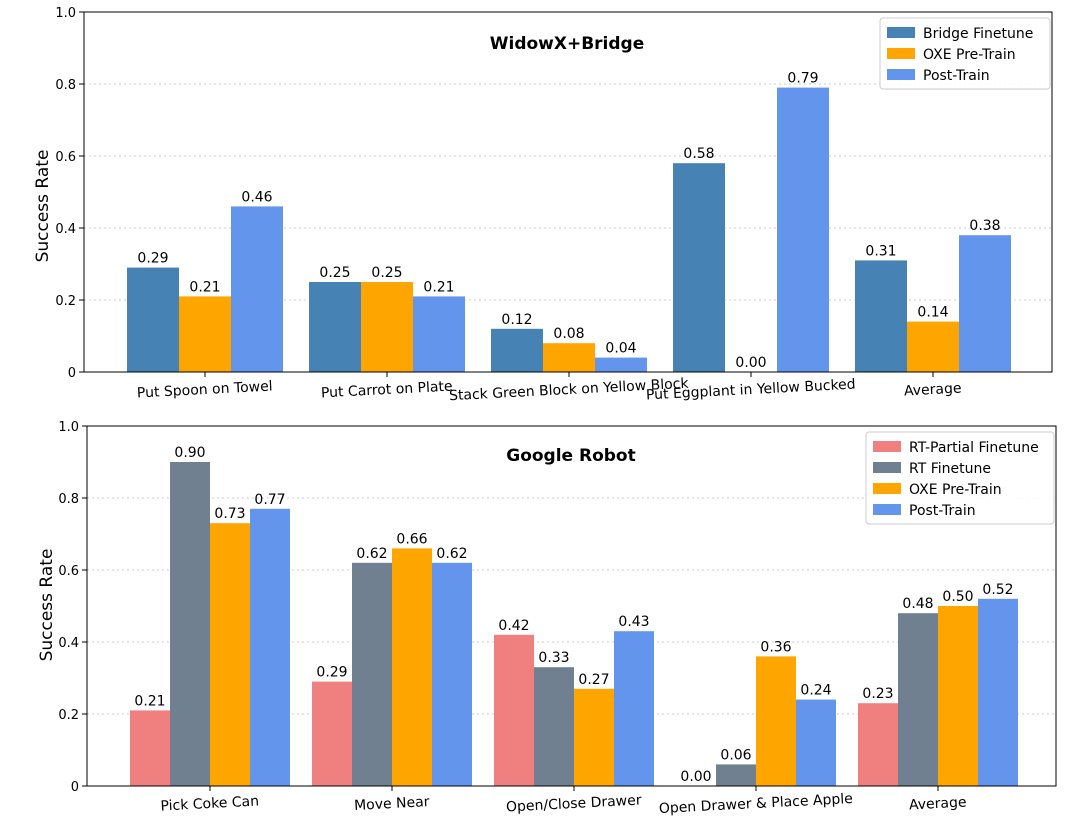 This screenshot has height=829, width=1080. What do you see at coordinates (877, 694) in the screenshot?
I see `data-label: 0.23` at bounding box center [877, 694].